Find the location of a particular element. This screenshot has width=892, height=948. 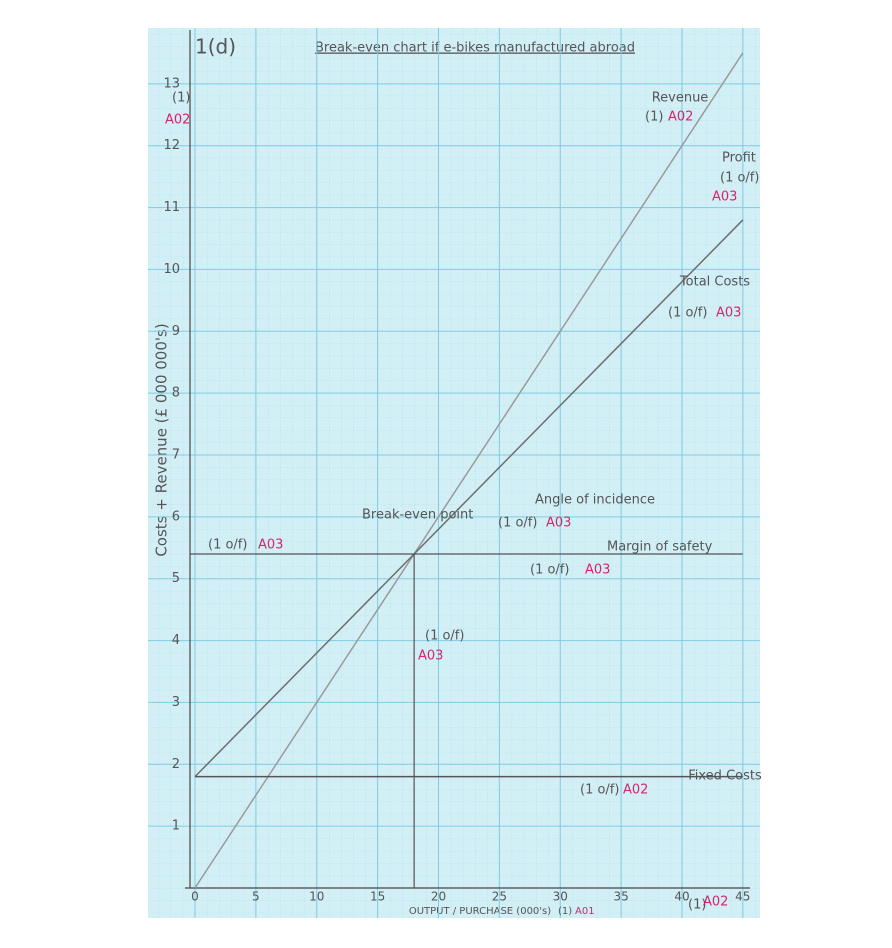

y-tick-label: 1 is located at coordinates (176, 826).